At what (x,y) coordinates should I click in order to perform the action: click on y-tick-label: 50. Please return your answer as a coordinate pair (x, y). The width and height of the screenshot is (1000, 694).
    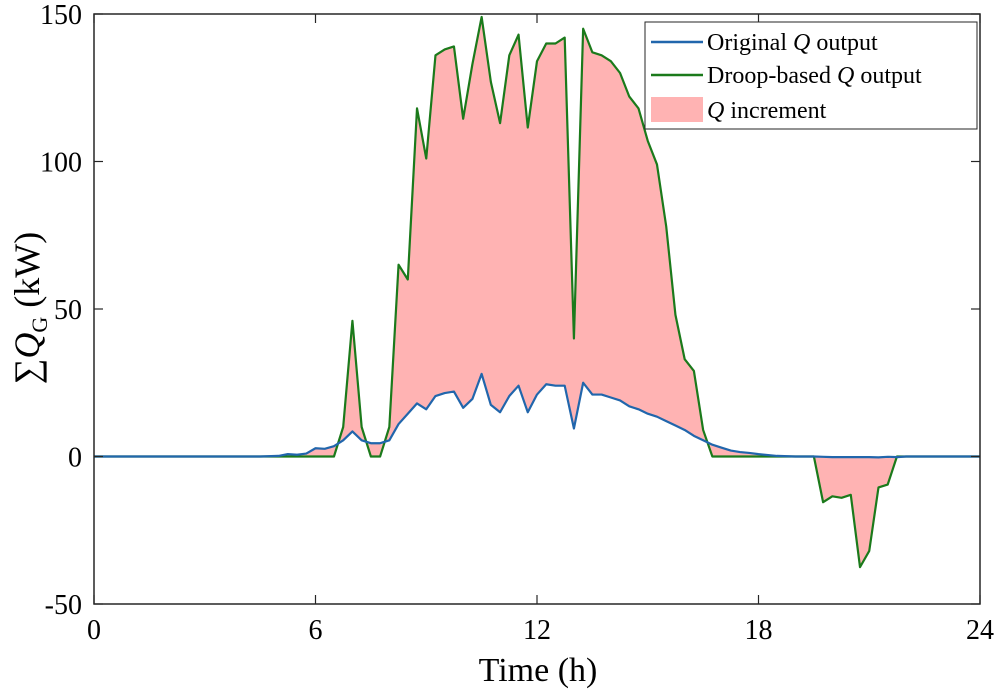
    Looking at the image, I should click on (68, 310).